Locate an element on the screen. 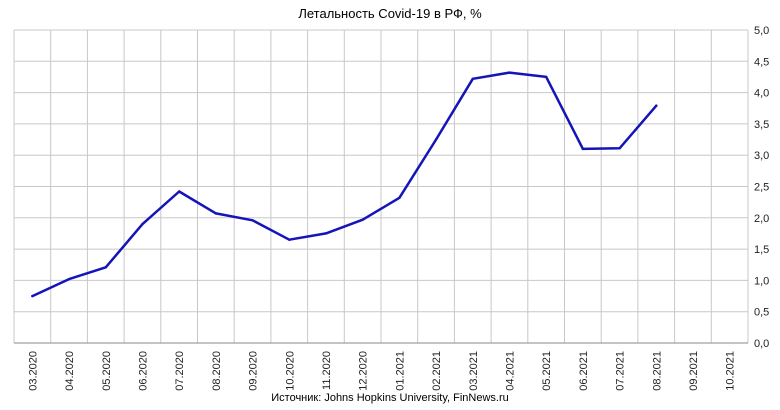 The width and height of the screenshot is (780, 410). x-tick-label: 06.2021 is located at coordinates (584, 371).